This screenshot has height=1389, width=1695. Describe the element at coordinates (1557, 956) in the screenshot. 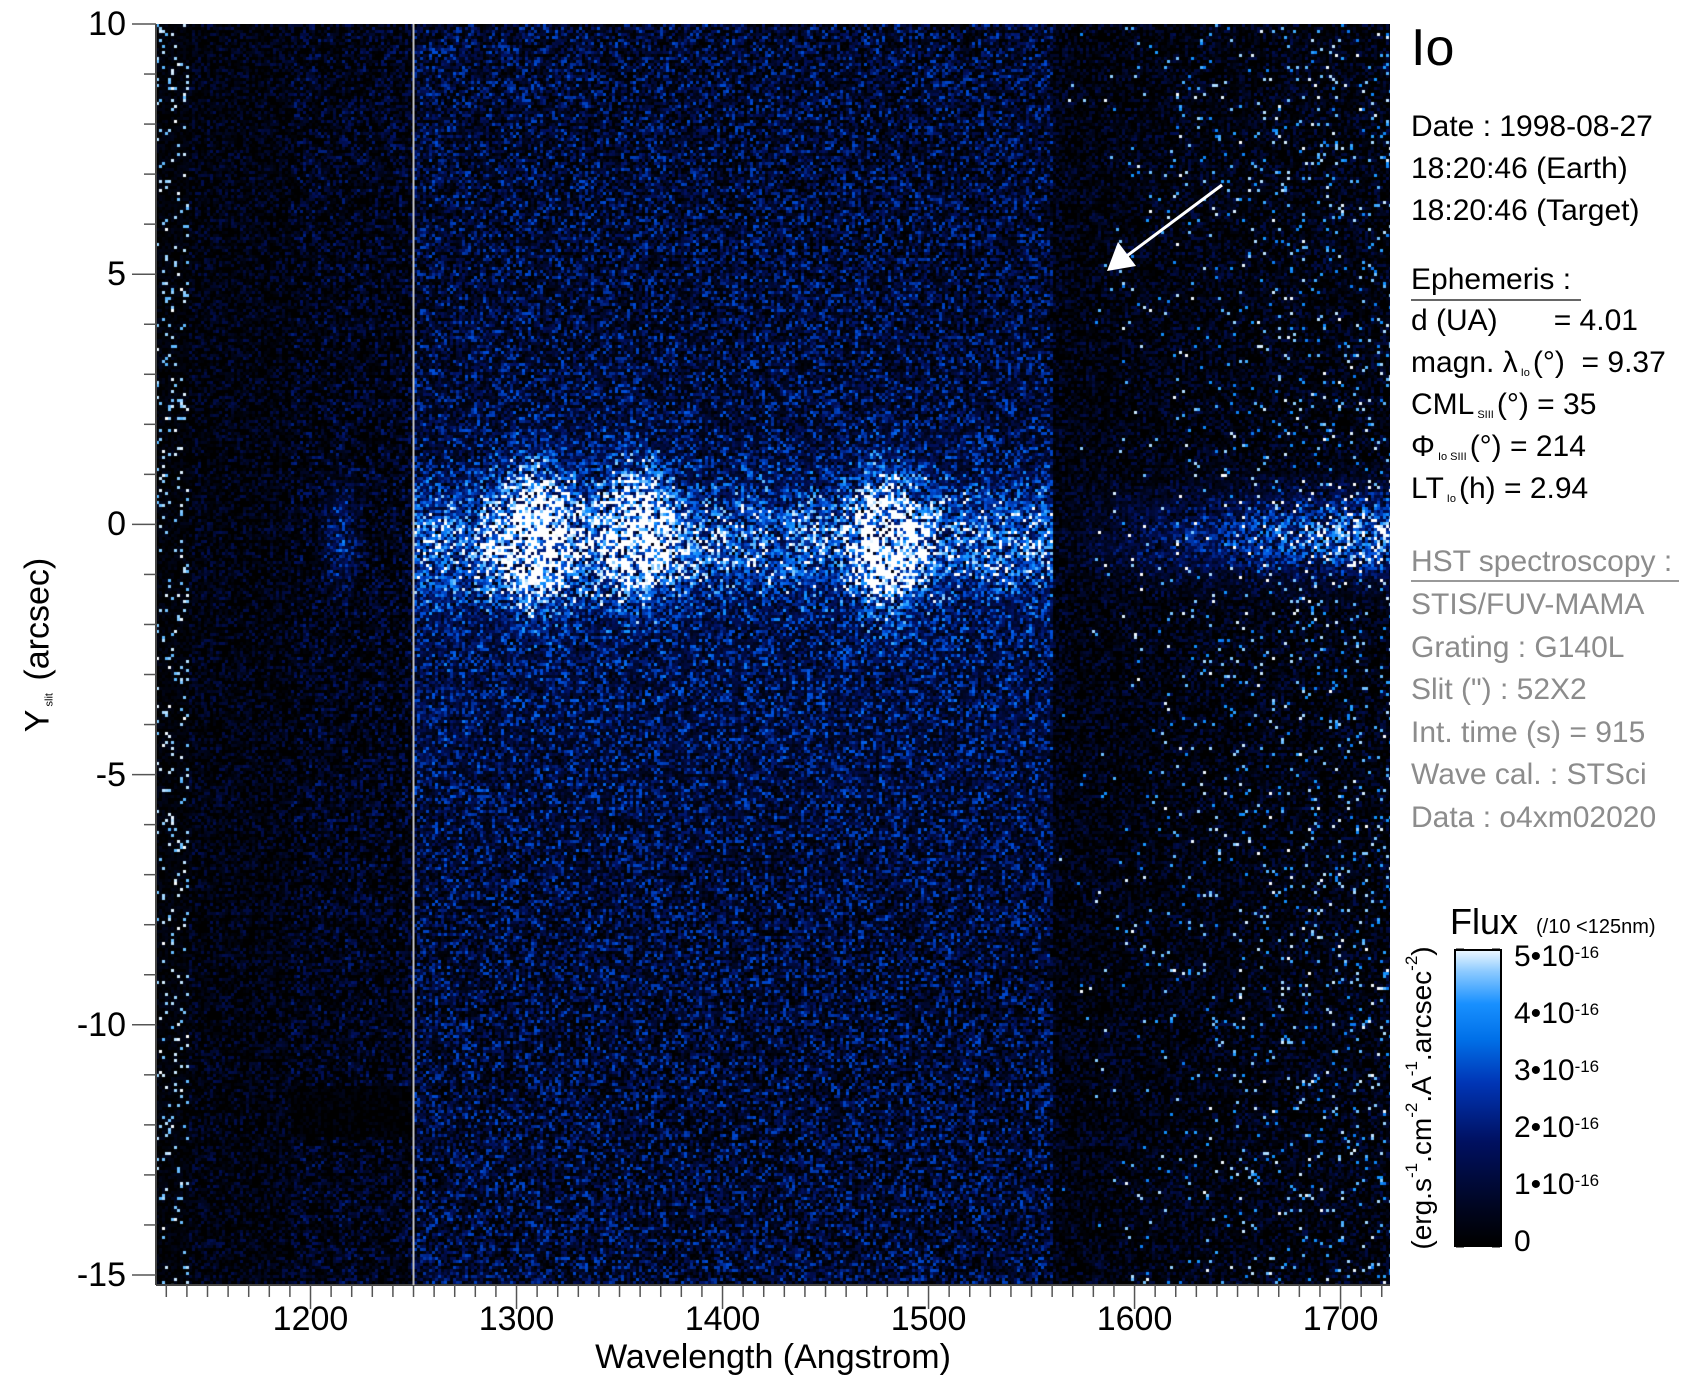

I see `colorbar-tick-label: 5•10-16` at that location.